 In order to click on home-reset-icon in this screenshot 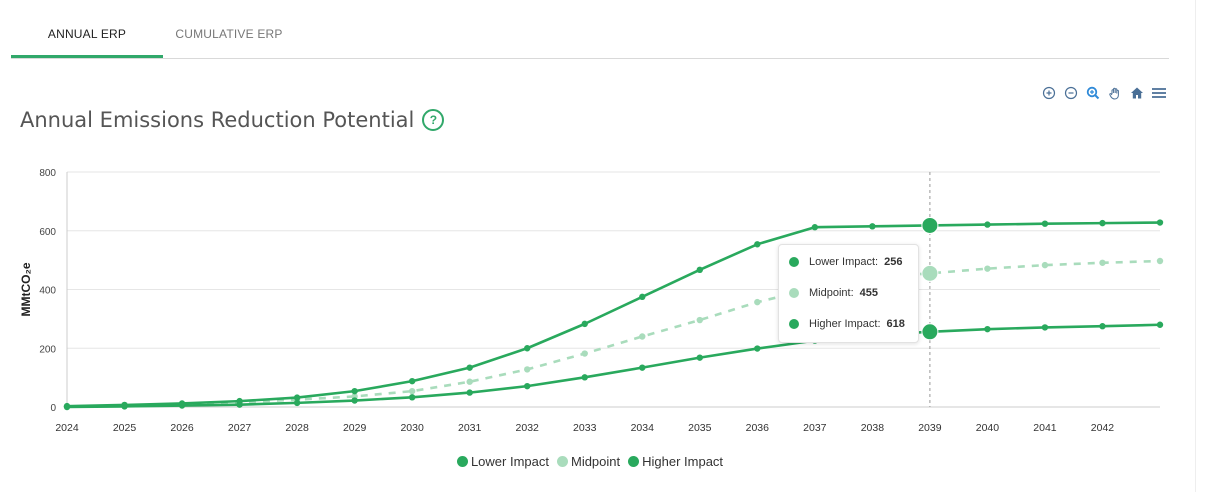, I will do `click(1136, 92)`.